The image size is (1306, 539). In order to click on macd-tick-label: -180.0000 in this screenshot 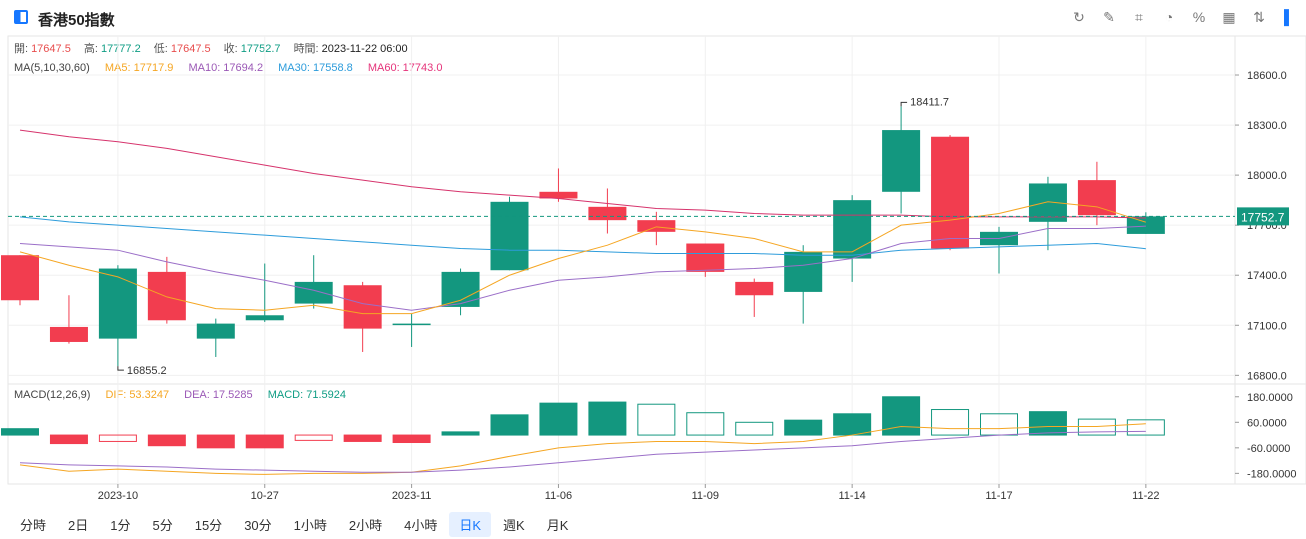, I will do `click(1272, 474)`.